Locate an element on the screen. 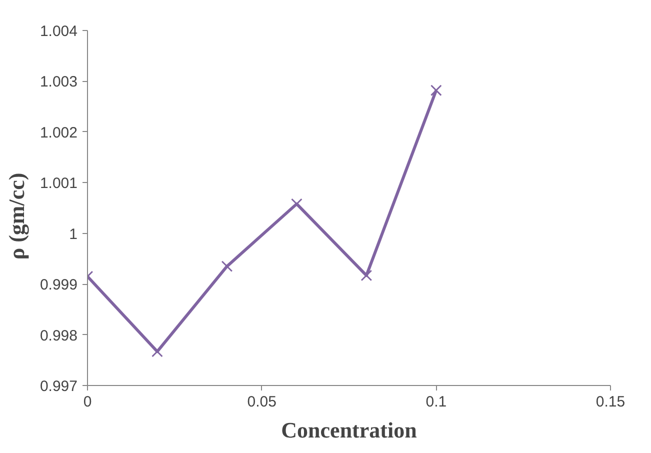 This screenshot has height=453, width=651. x-tick-label: 0 is located at coordinates (87, 402).